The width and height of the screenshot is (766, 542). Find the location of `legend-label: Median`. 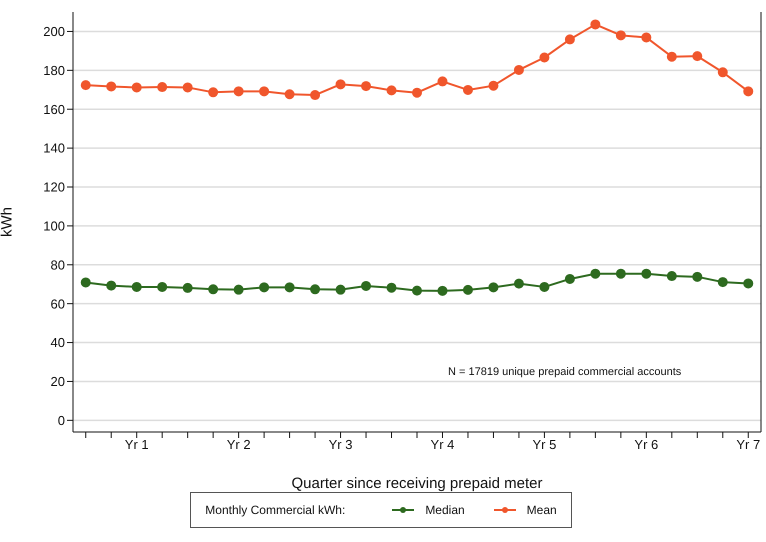

legend-label: Median is located at coordinates (445, 510).